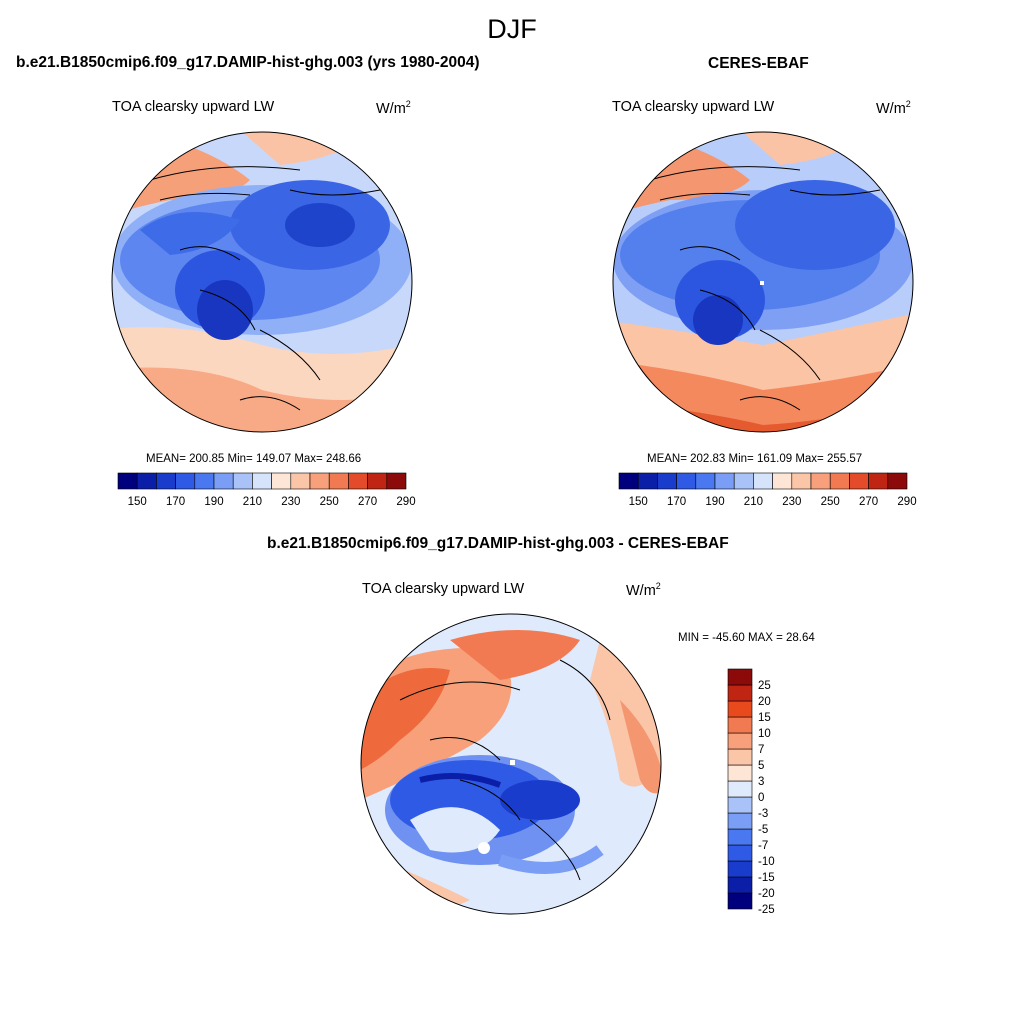 The image size is (1024, 1024). I want to click on colorbar-tick-label: -15, so click(766, 878).